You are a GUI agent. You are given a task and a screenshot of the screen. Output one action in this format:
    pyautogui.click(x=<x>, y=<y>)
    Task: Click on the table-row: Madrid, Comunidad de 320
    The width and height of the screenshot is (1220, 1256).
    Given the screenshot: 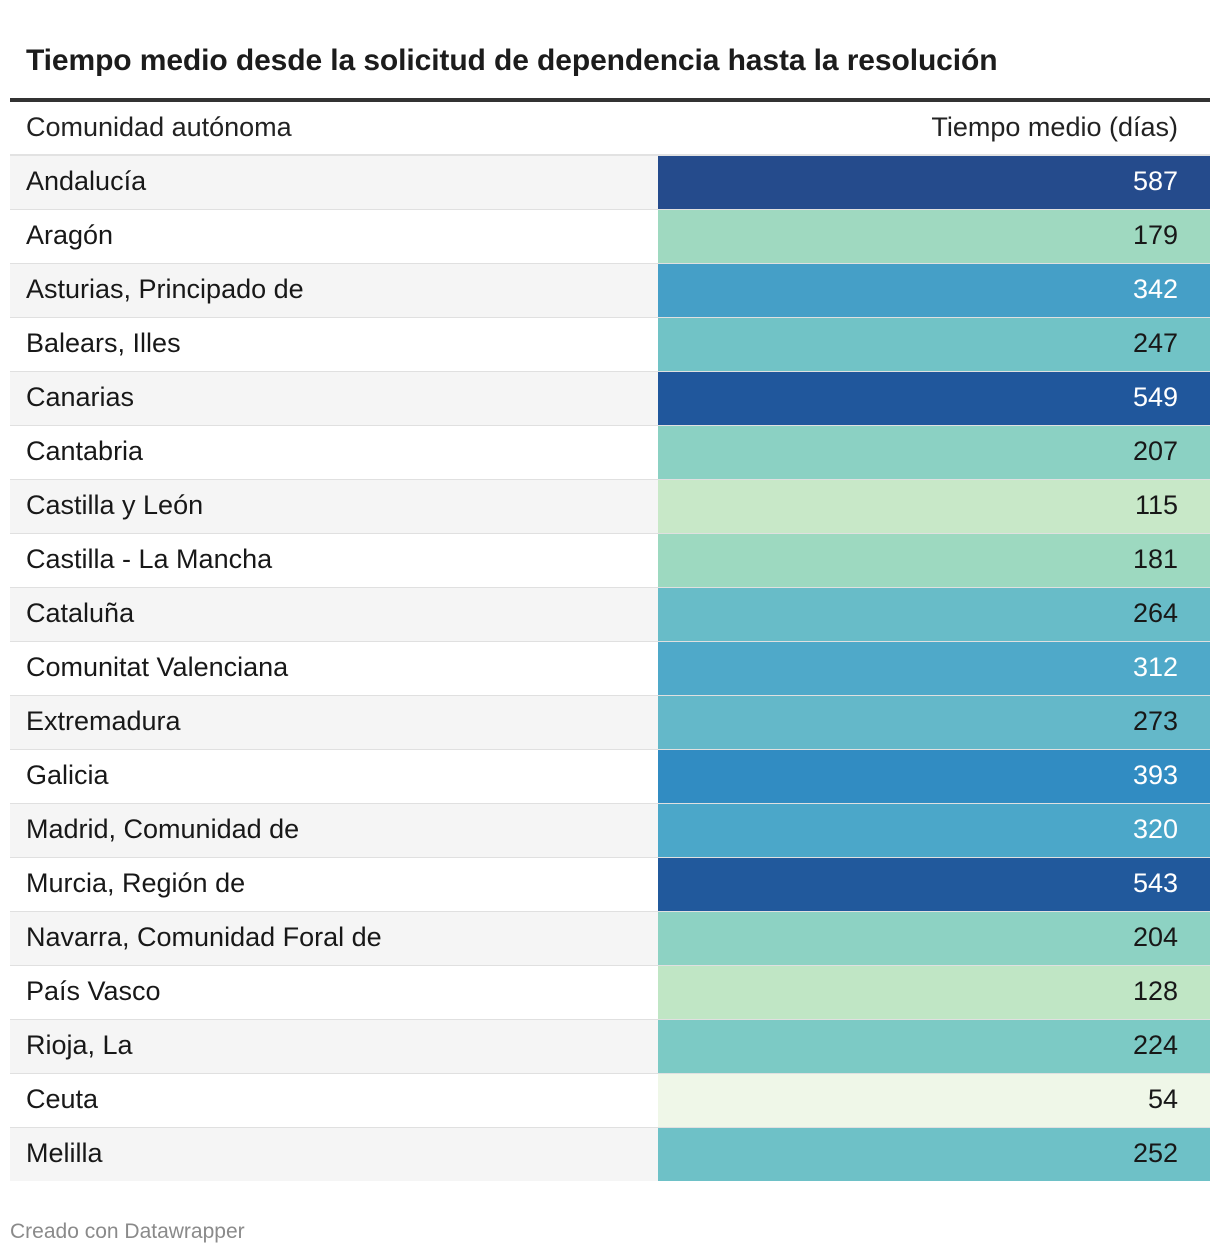 What is the action you would take?
    pyautogui.click(x=610, y=831)
    